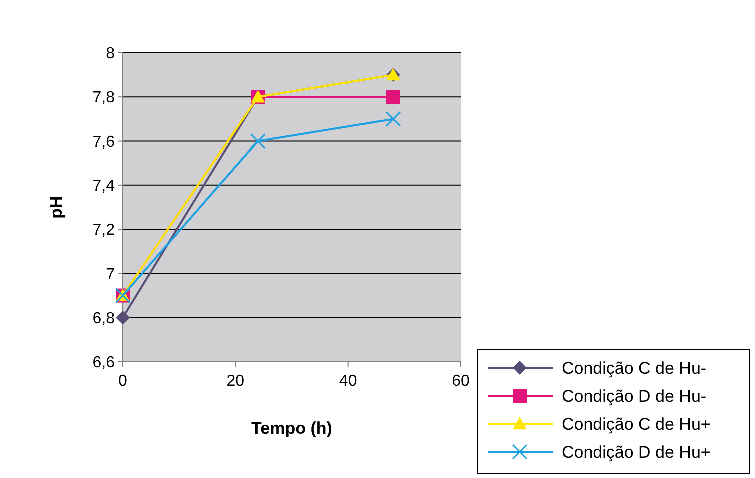 The height and width of the screenshot is (478, 755). I want to click on y-tick-label: 7,6, so click(104, 142).